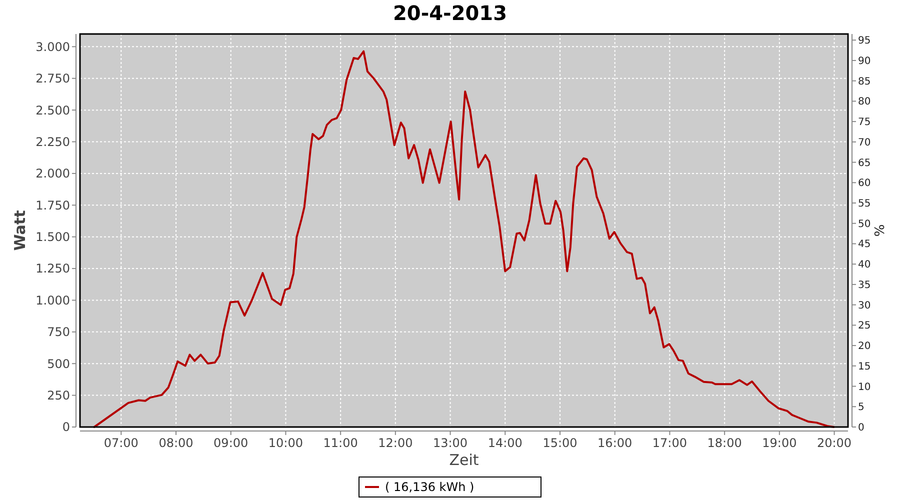 The width and height of the screenshot is (900, 500). What do you see at coordinates (880, 230) in the screenshot?
I see `y2-axis-title: %` at bounding box center [880, 230].